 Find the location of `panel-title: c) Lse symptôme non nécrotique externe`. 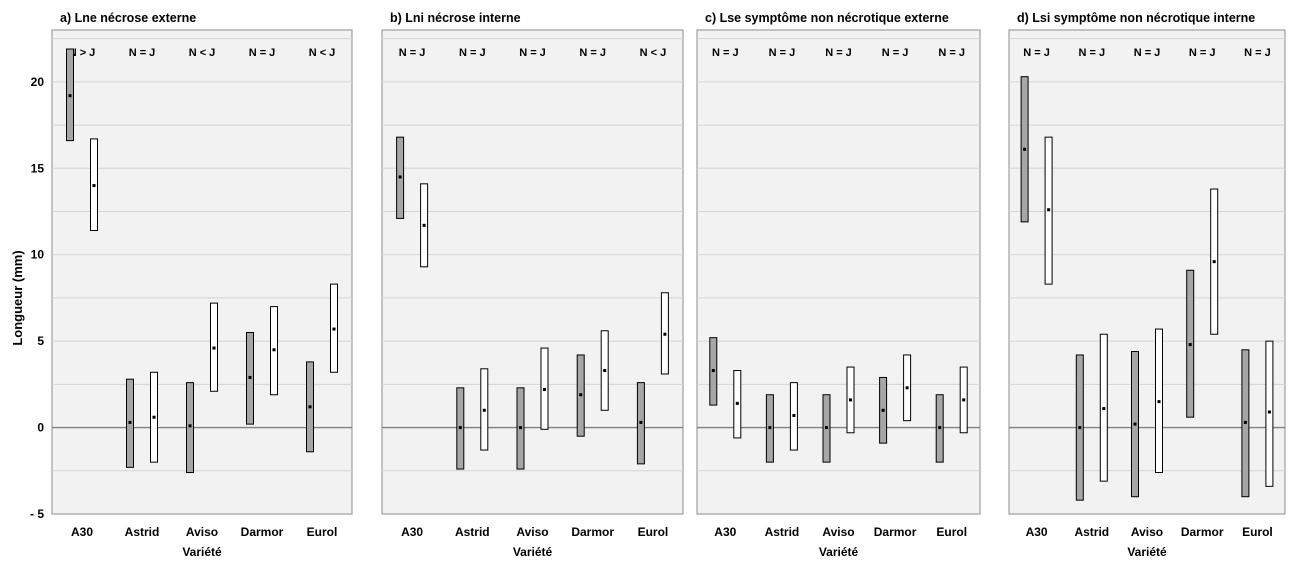

panel-title: c) Lse symptôme non nécrotique externe is located at coordinates (827, 18).